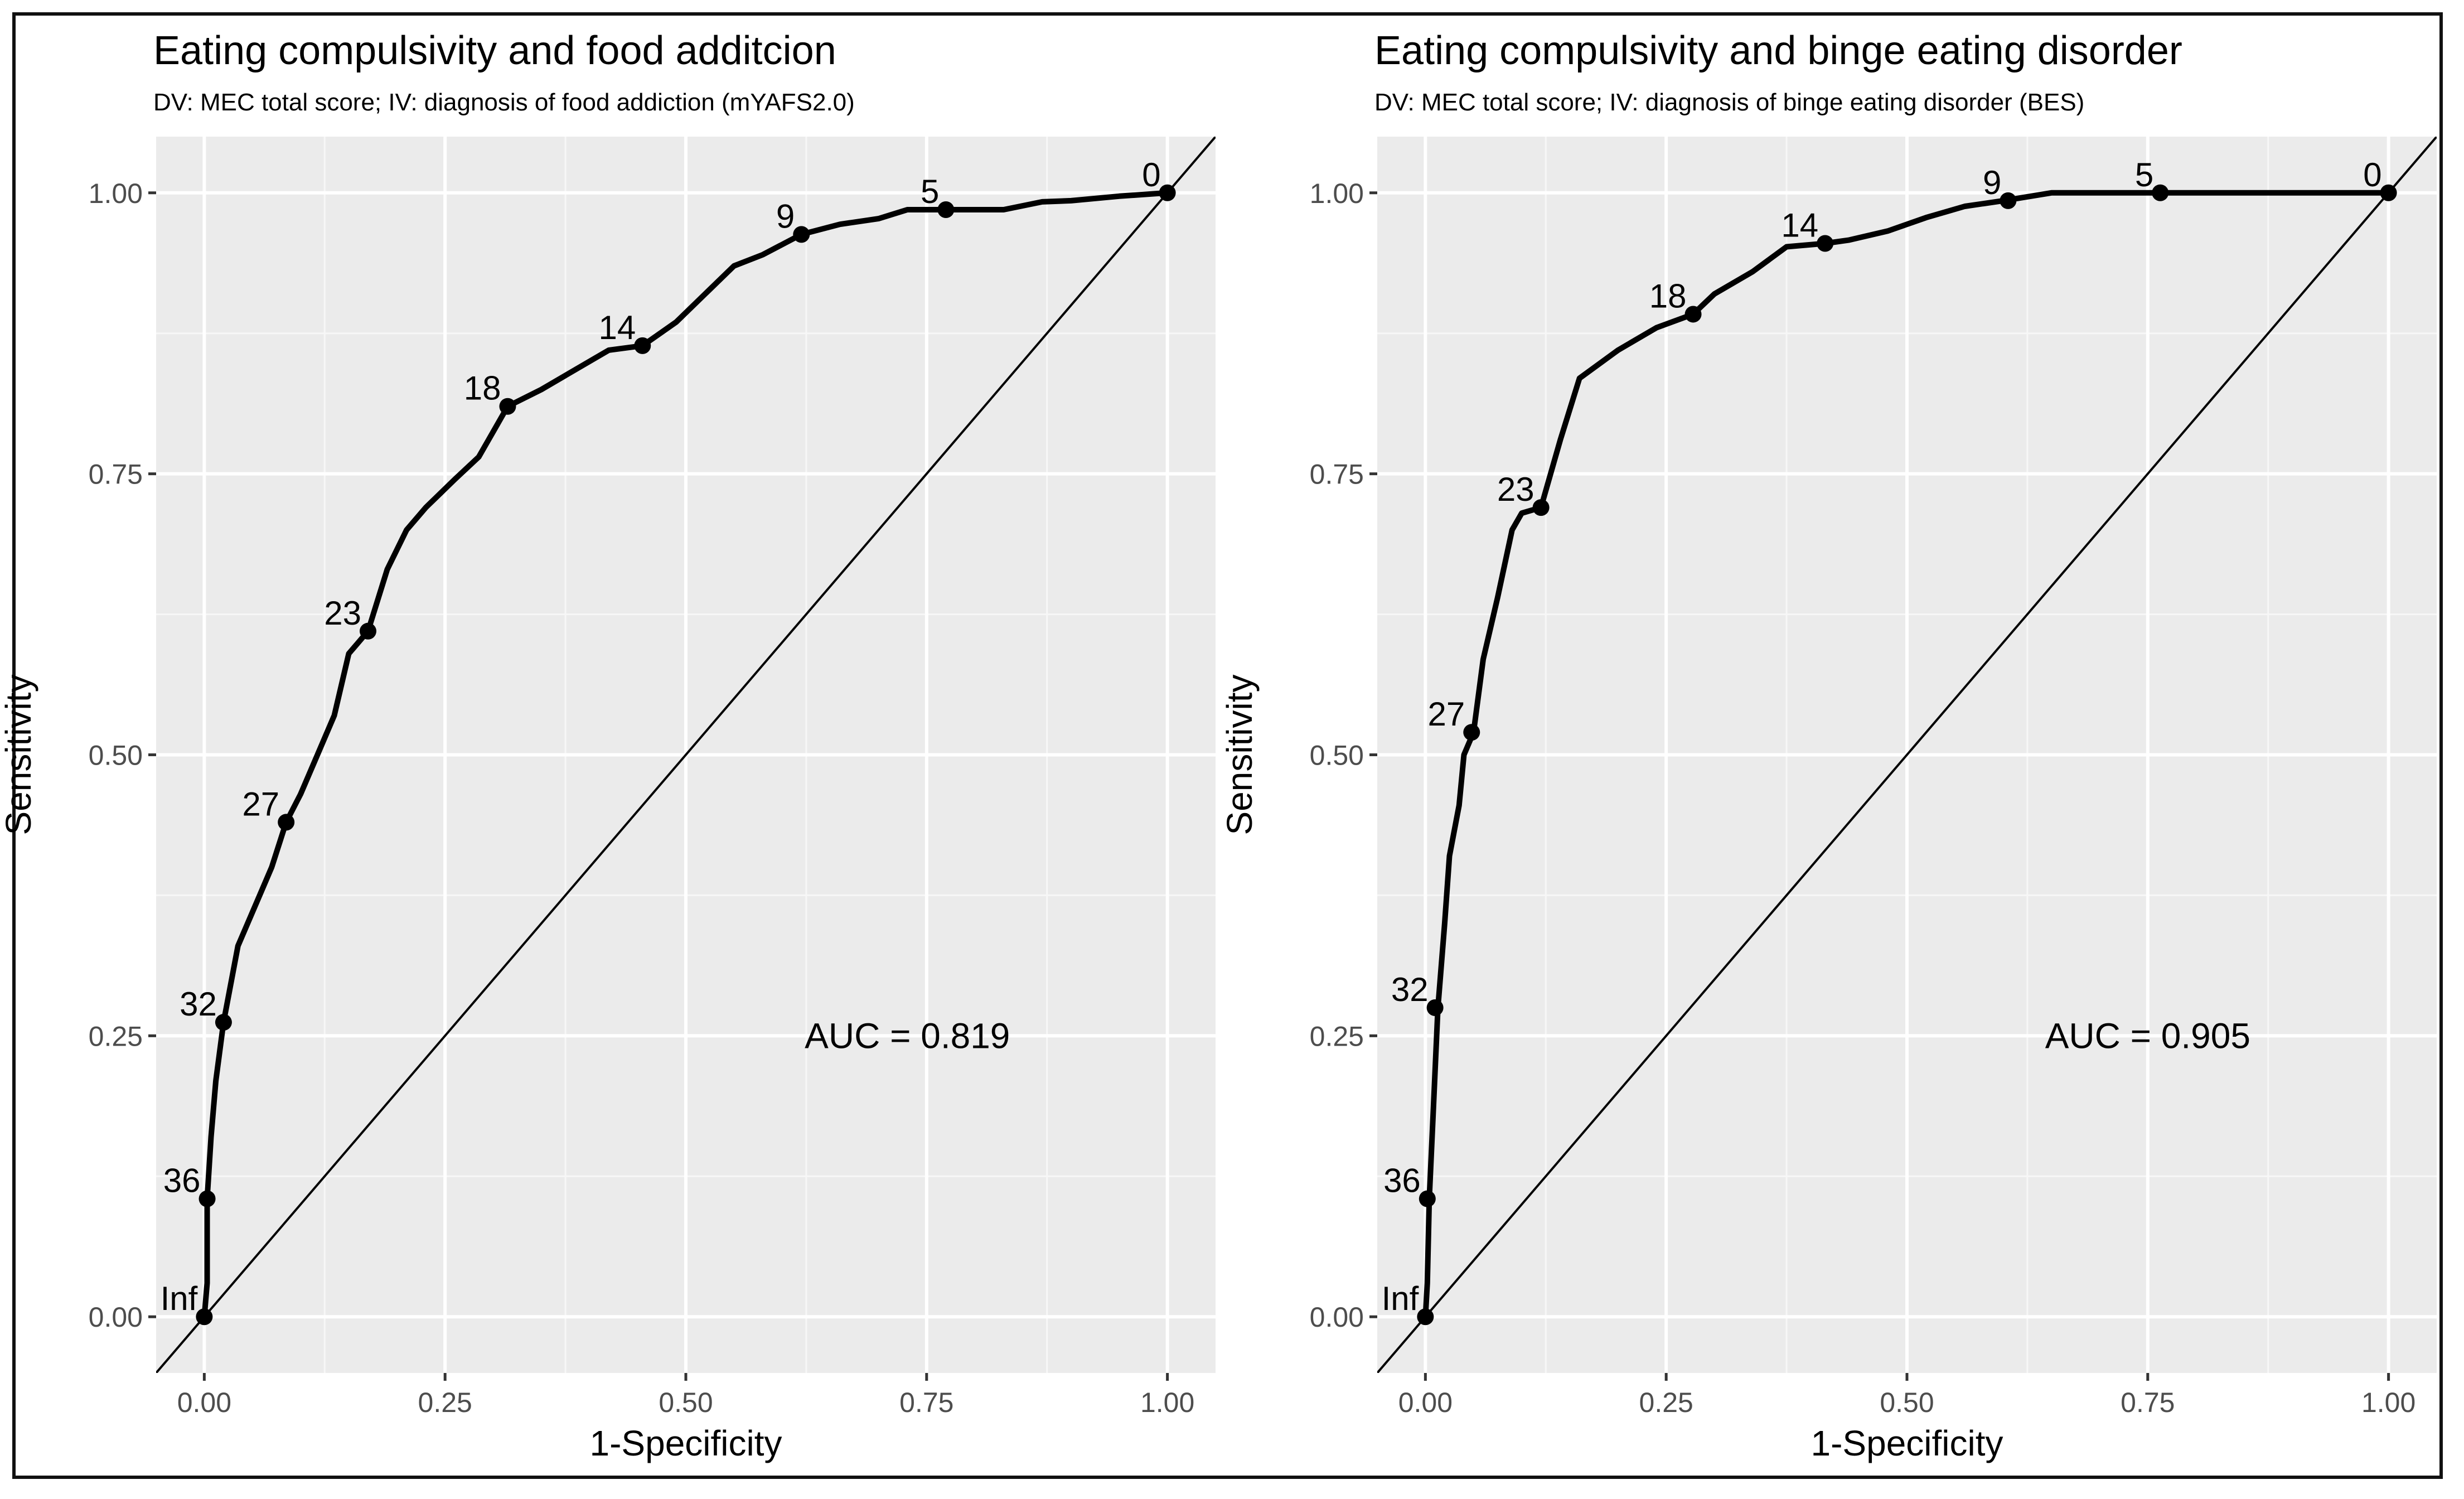 This screenshot has height=1499, width=2464. Describe the element at coordinates (1446, 714) in the screenshot. I see `p2-threshold-label: 27` at that location.